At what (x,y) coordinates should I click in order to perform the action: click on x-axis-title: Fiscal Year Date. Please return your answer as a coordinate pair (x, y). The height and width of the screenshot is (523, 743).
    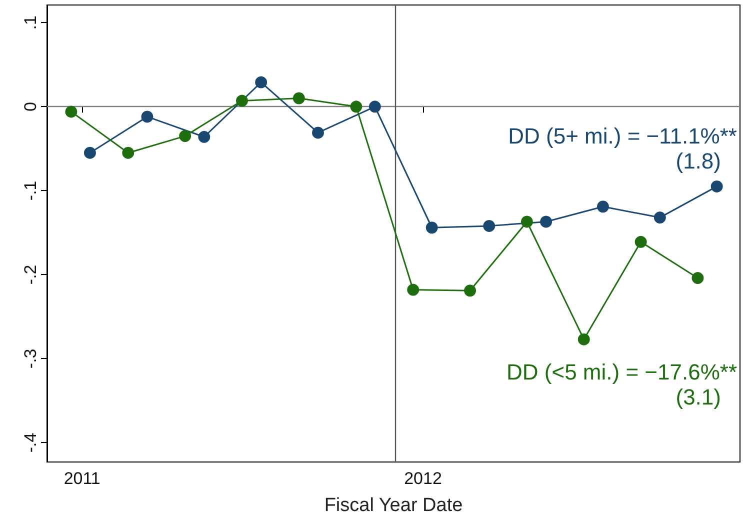
    Looking at the image, I should click on (393, 505).